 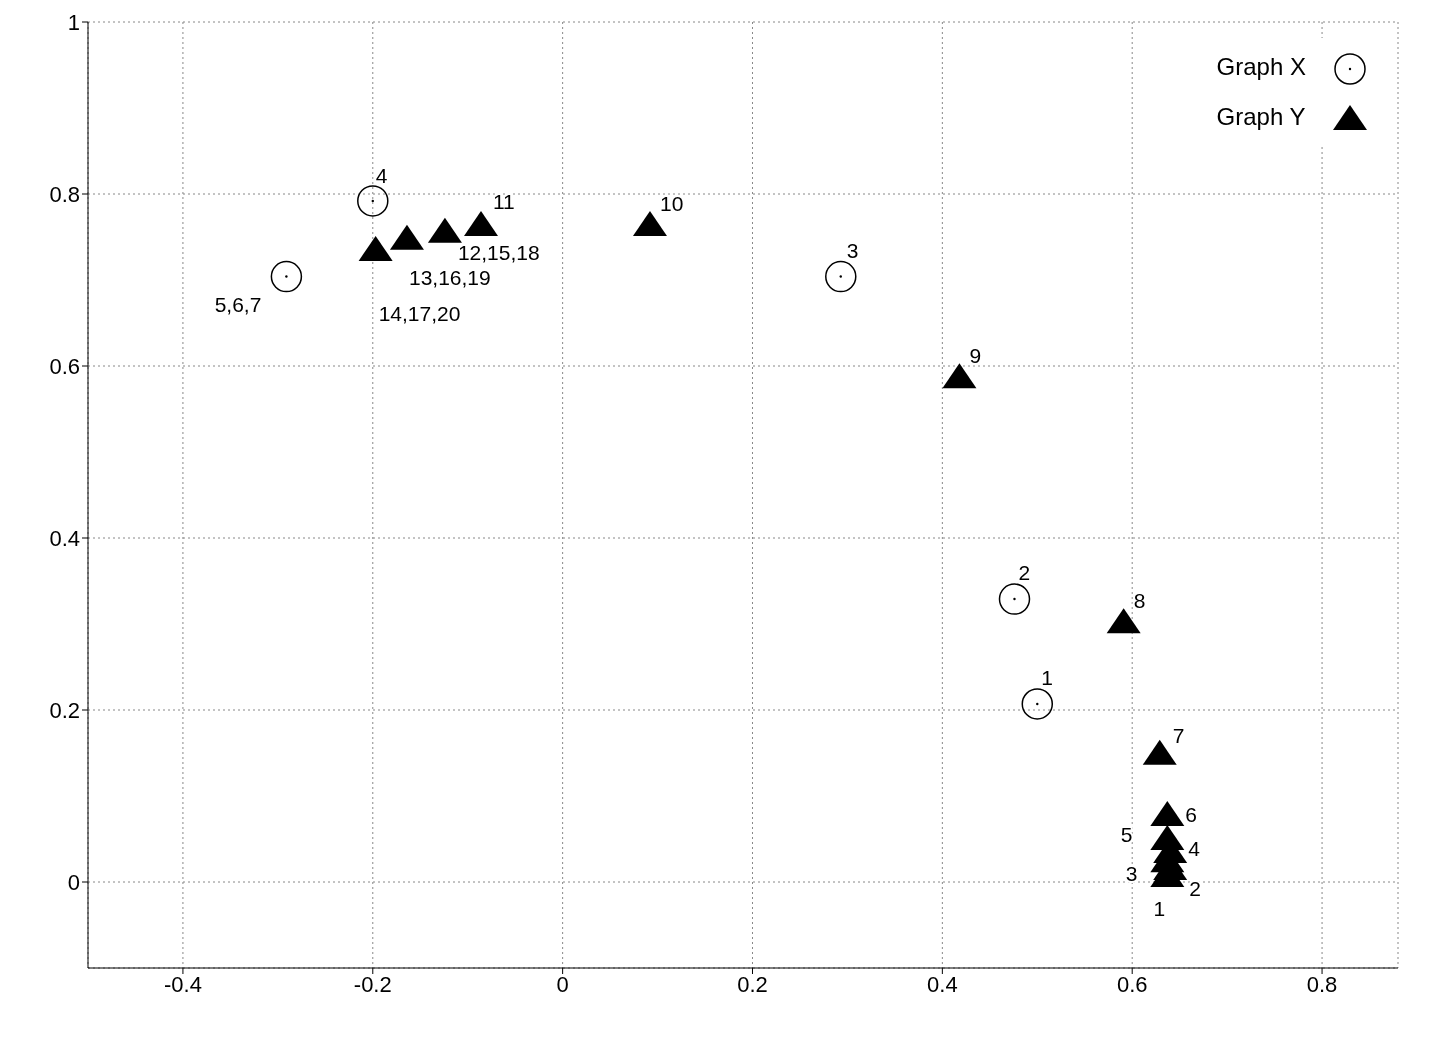 What do you see at coordinates (73, 22) in the screenshot?
I see `y-tick-label: 1` at bounding box center [73, 22].